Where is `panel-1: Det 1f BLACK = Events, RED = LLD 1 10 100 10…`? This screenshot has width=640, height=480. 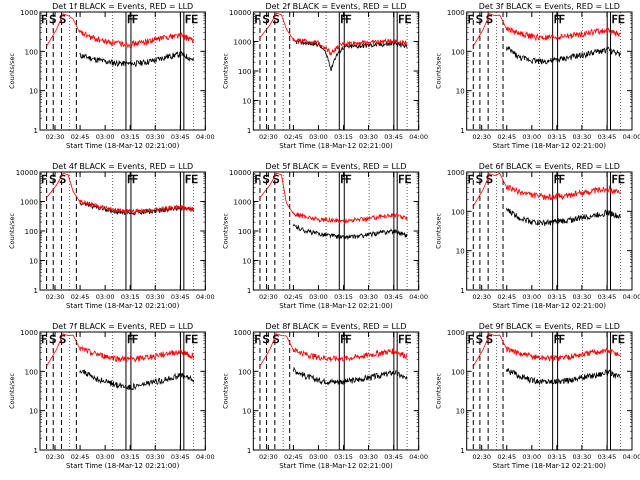 panel-1: Det 1f BLACK = Events, RED = LLD 1 10 100 10… is located at coordinates (111, 76).